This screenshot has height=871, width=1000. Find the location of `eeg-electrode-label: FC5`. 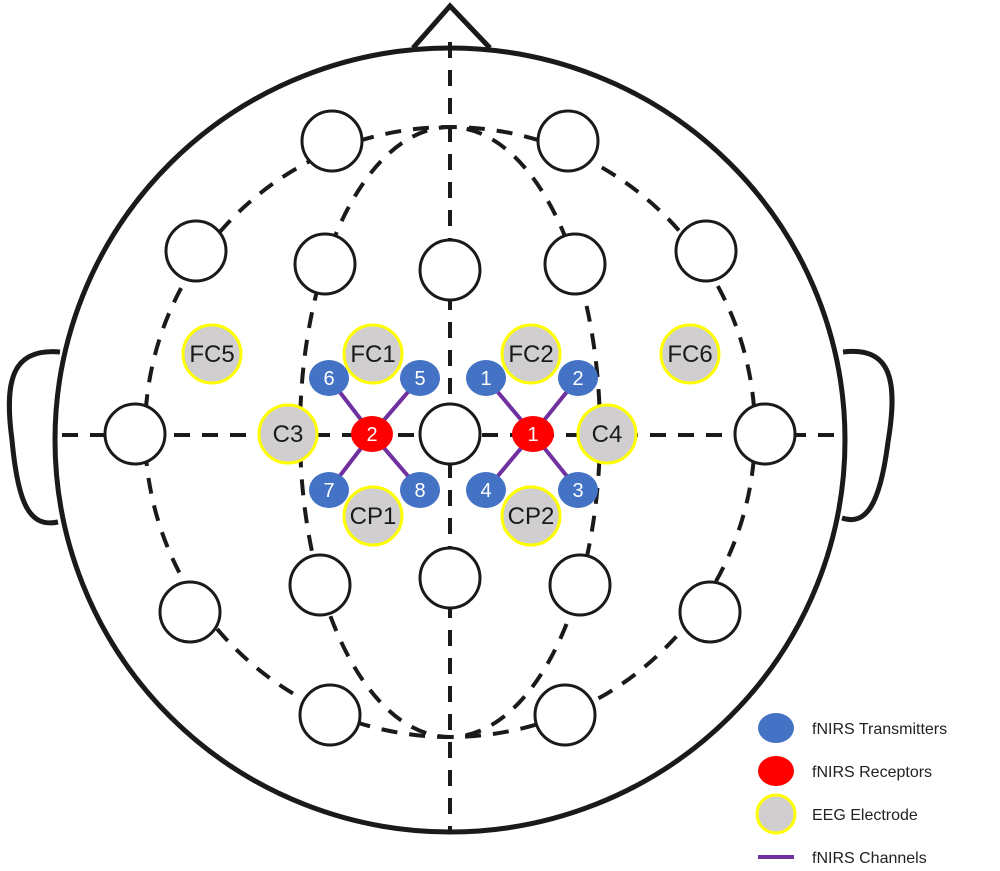

eeg-electrode-label: FC5 is located at coordinates (211, 354).